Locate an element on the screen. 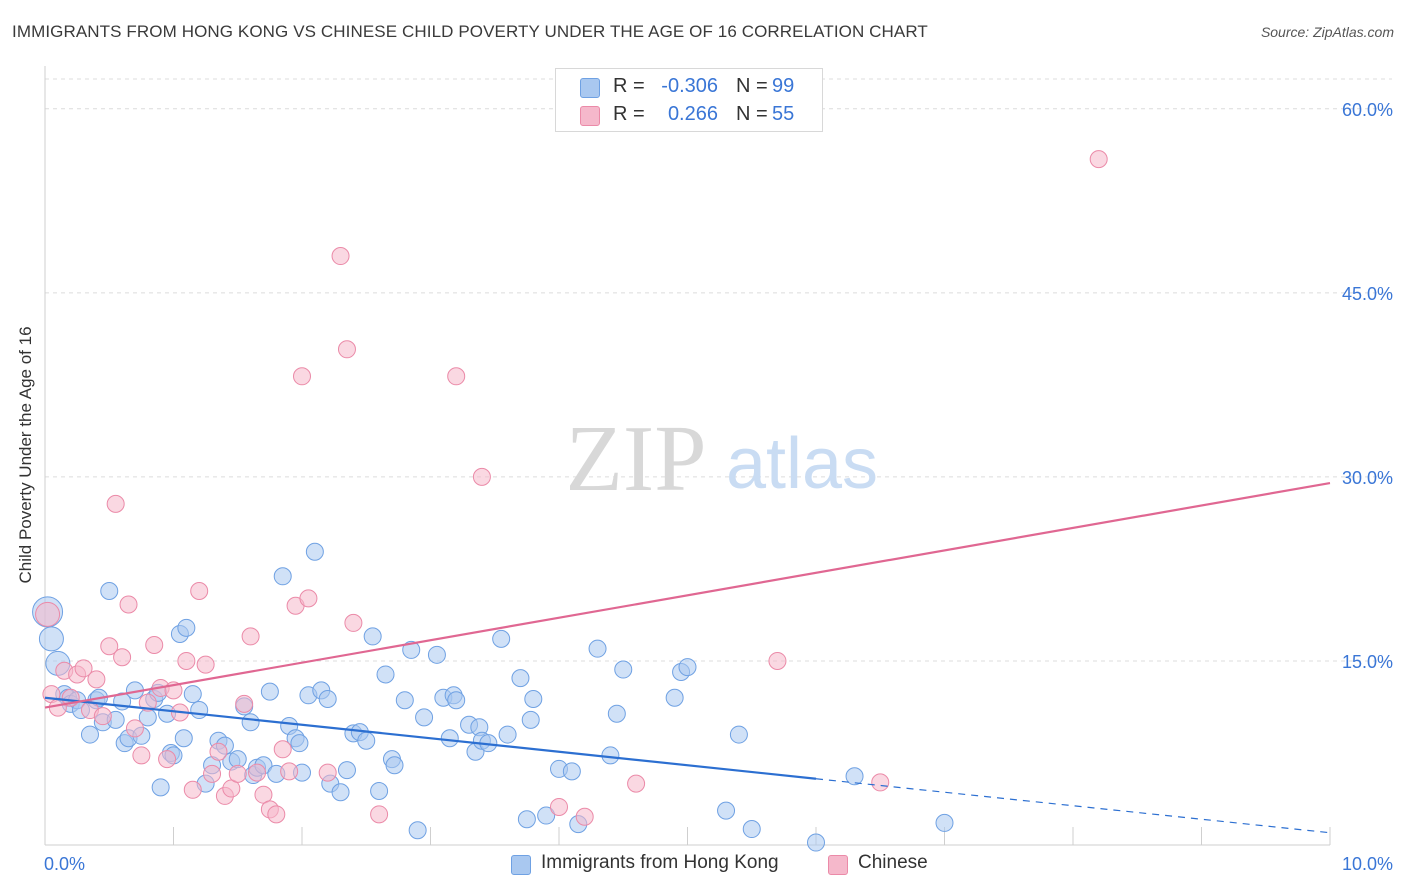  legend-swatch-blue is located at coordinates (590, 88).